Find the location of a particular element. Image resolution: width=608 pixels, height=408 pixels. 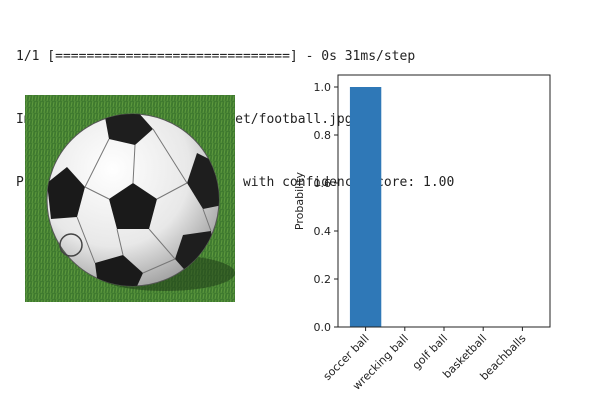

ball-patch-center is located at coordinates (133, 206).